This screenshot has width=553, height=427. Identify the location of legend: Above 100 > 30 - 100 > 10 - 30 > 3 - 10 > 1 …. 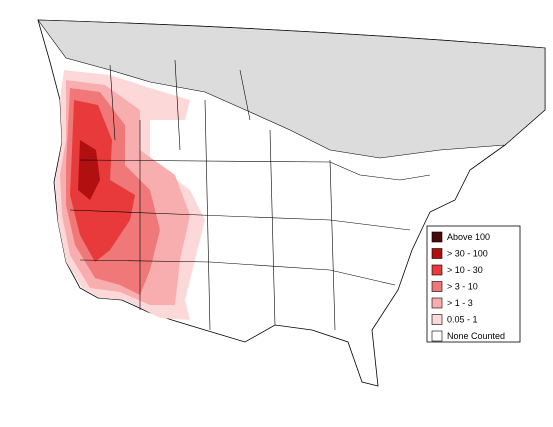
(473, 284).